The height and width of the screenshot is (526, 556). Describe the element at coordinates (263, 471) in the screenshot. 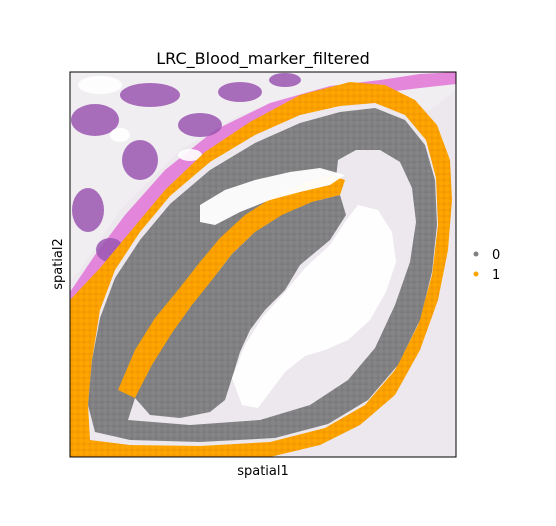

I see `x-axis-label: spatial1` at that location.